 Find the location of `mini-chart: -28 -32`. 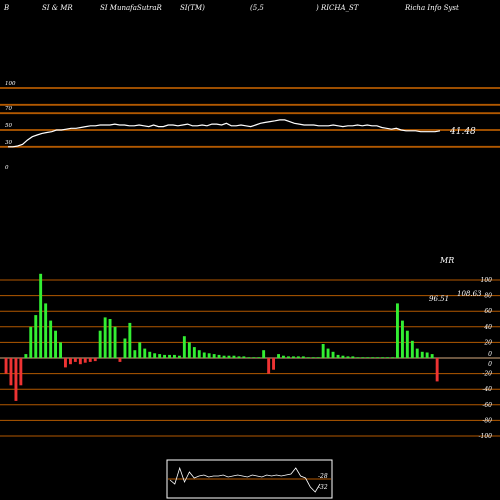

mini-chart: -28 -32 is located at coordinates (249, 479).